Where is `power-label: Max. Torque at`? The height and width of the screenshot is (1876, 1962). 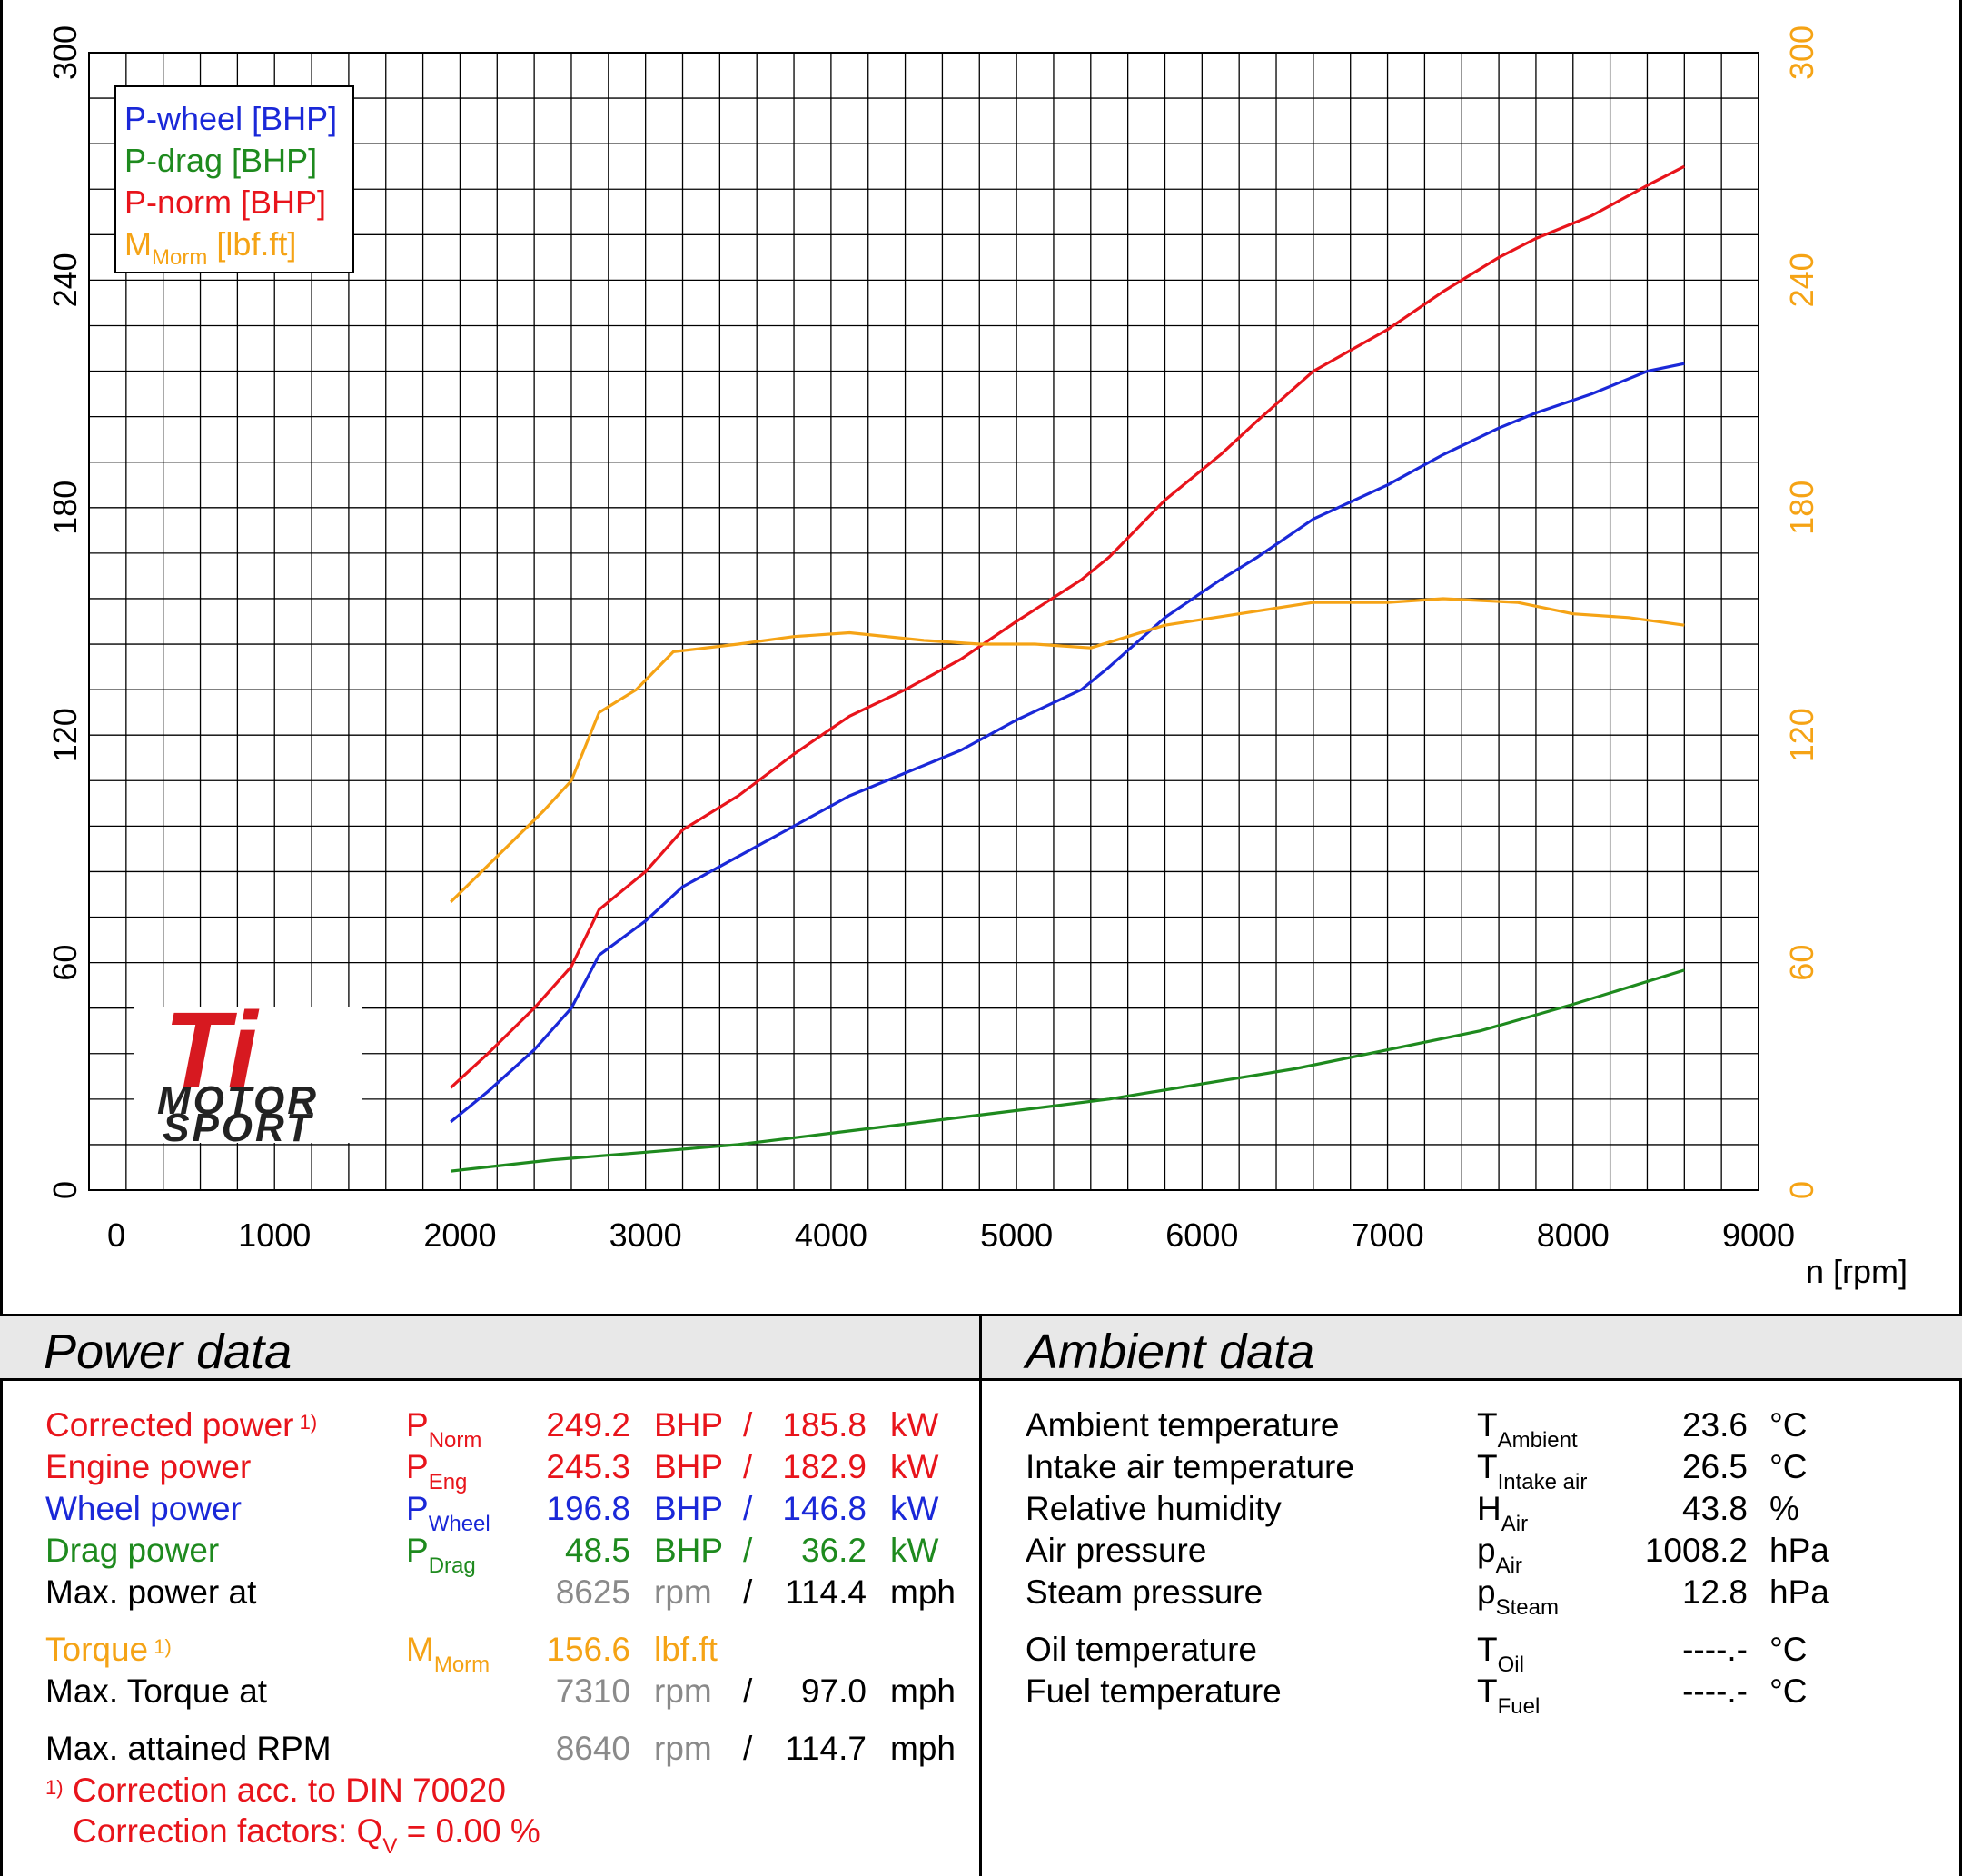 power-label: Max. Torque at is located at coordinates (157, 1691).